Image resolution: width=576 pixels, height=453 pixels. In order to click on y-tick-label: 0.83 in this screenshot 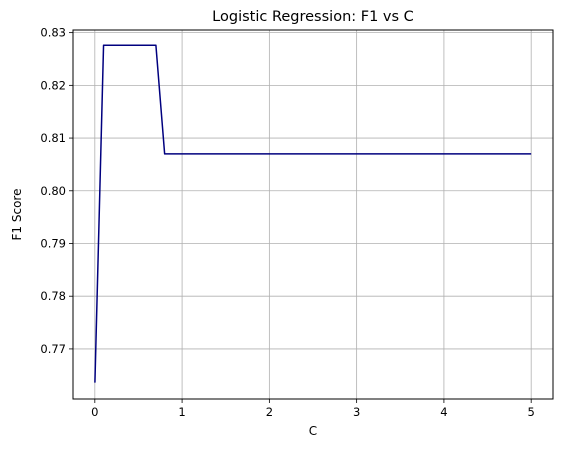, I will do `click(53, 33)`.